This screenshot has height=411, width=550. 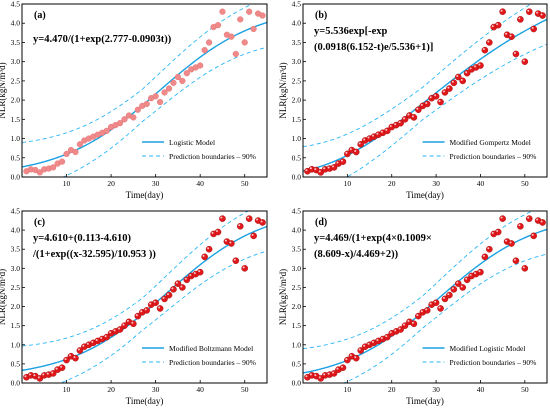 I want to click on x-tick-label: 40, so click(x=200, y=183).